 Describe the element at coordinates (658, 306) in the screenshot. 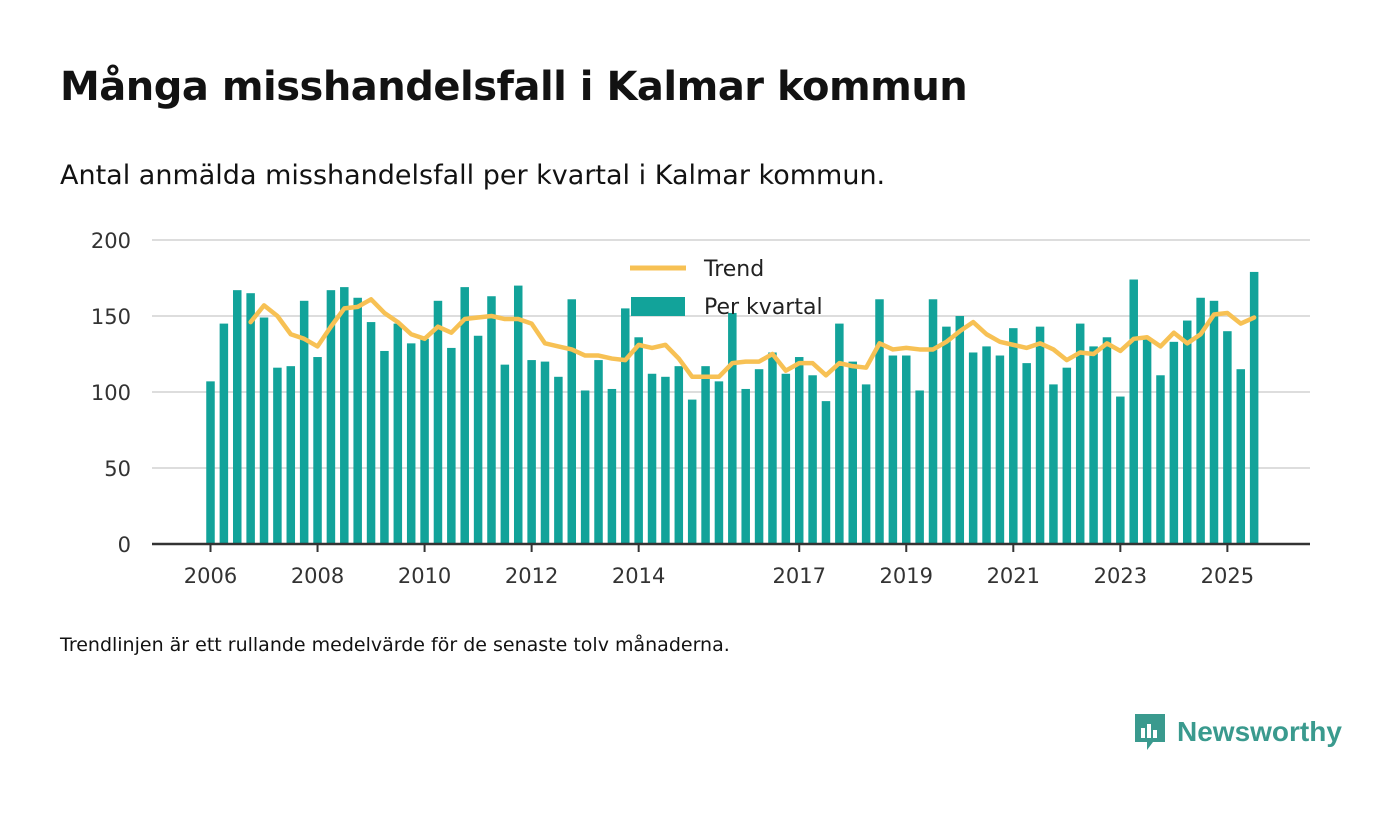

I see `legend-bar-swatch` at that location.